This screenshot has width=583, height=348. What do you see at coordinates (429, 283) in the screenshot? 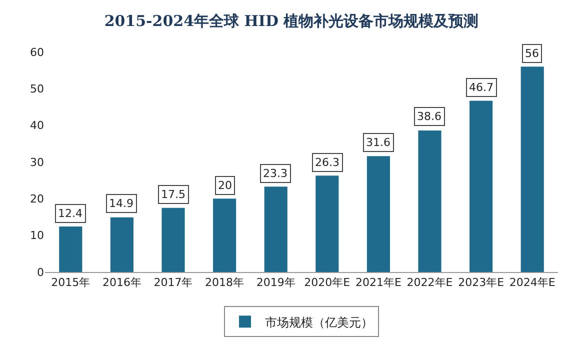
I see `x-tick-label: 2022年E` at bounding box center [429, 283].